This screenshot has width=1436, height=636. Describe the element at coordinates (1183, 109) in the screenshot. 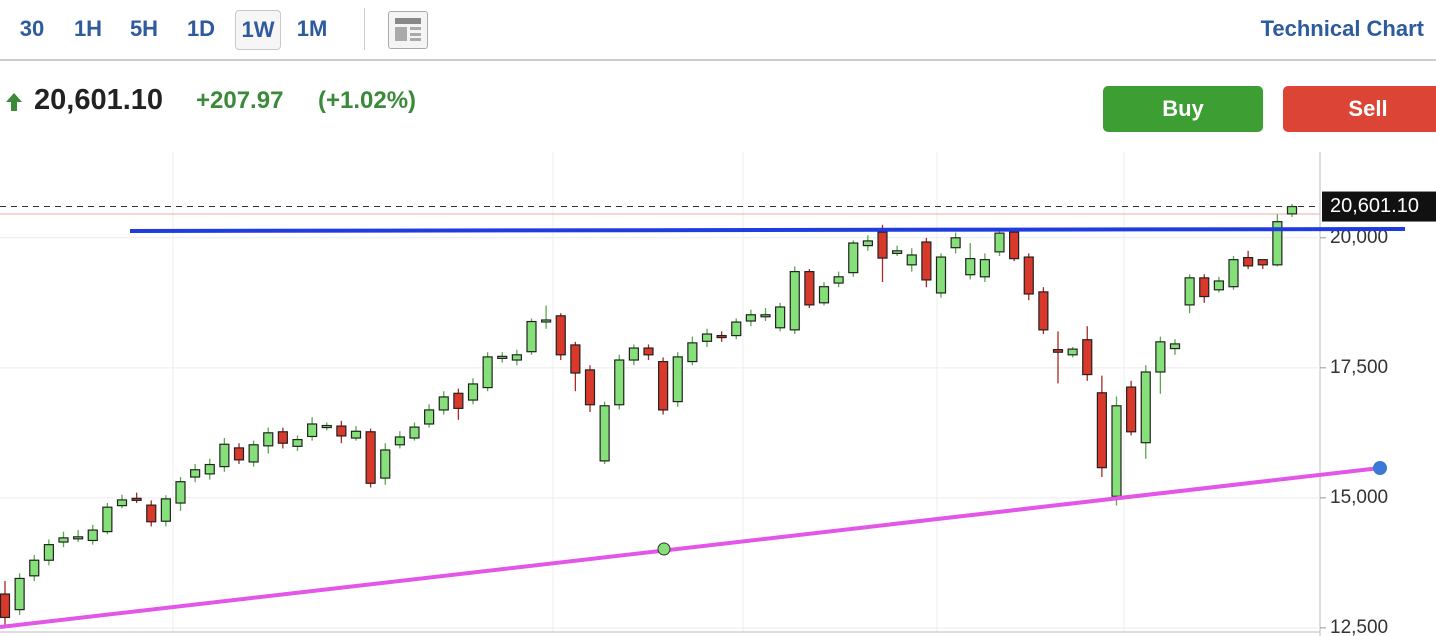

I see `buy-button: Buy` at that location.